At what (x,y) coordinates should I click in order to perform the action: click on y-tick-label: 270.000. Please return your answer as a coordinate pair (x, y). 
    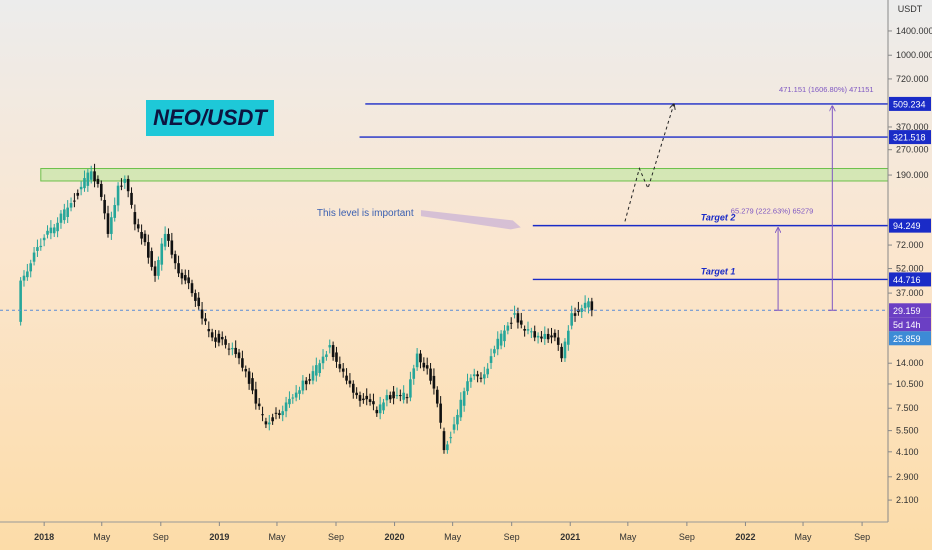
    Looking at the image, I should click on (912, 150).